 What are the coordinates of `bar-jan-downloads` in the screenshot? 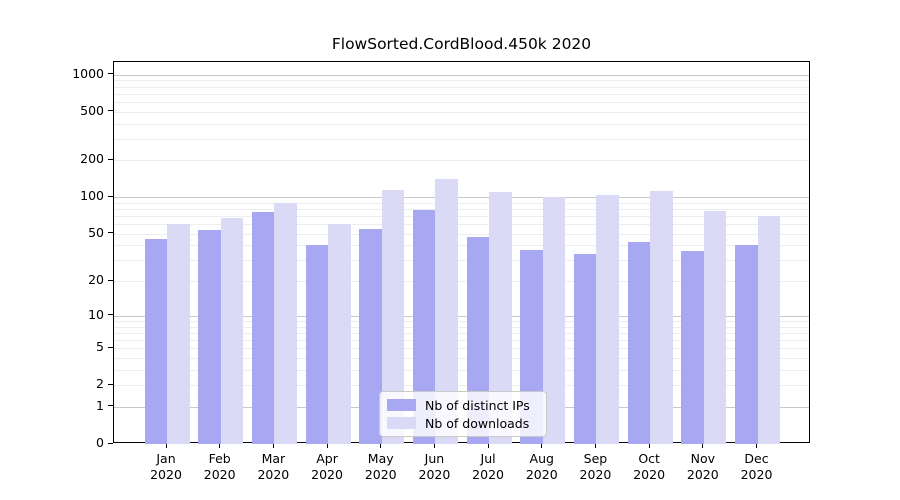 It's located at (178, 334).